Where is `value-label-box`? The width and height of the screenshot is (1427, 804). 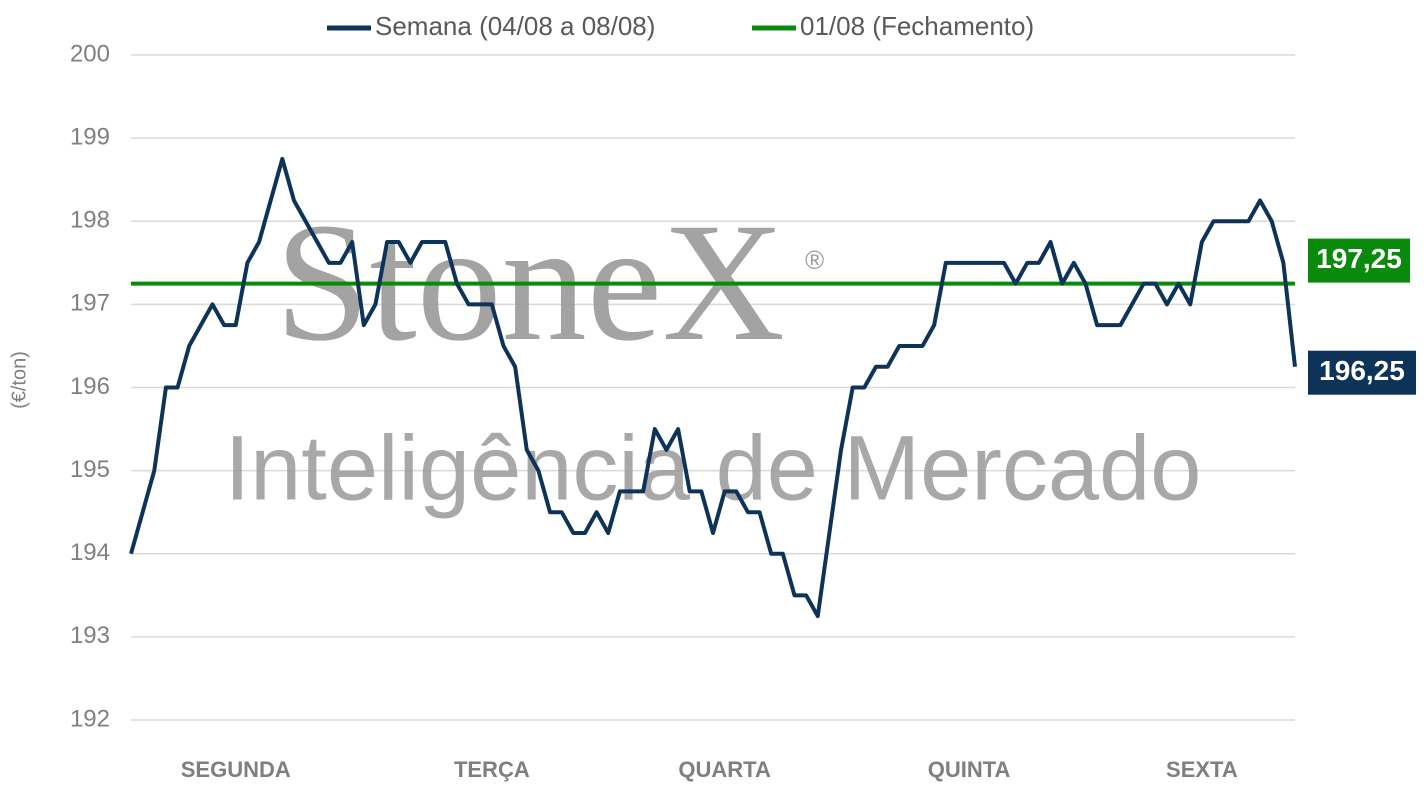
value-label-box is located at coordinates (1362, 372).